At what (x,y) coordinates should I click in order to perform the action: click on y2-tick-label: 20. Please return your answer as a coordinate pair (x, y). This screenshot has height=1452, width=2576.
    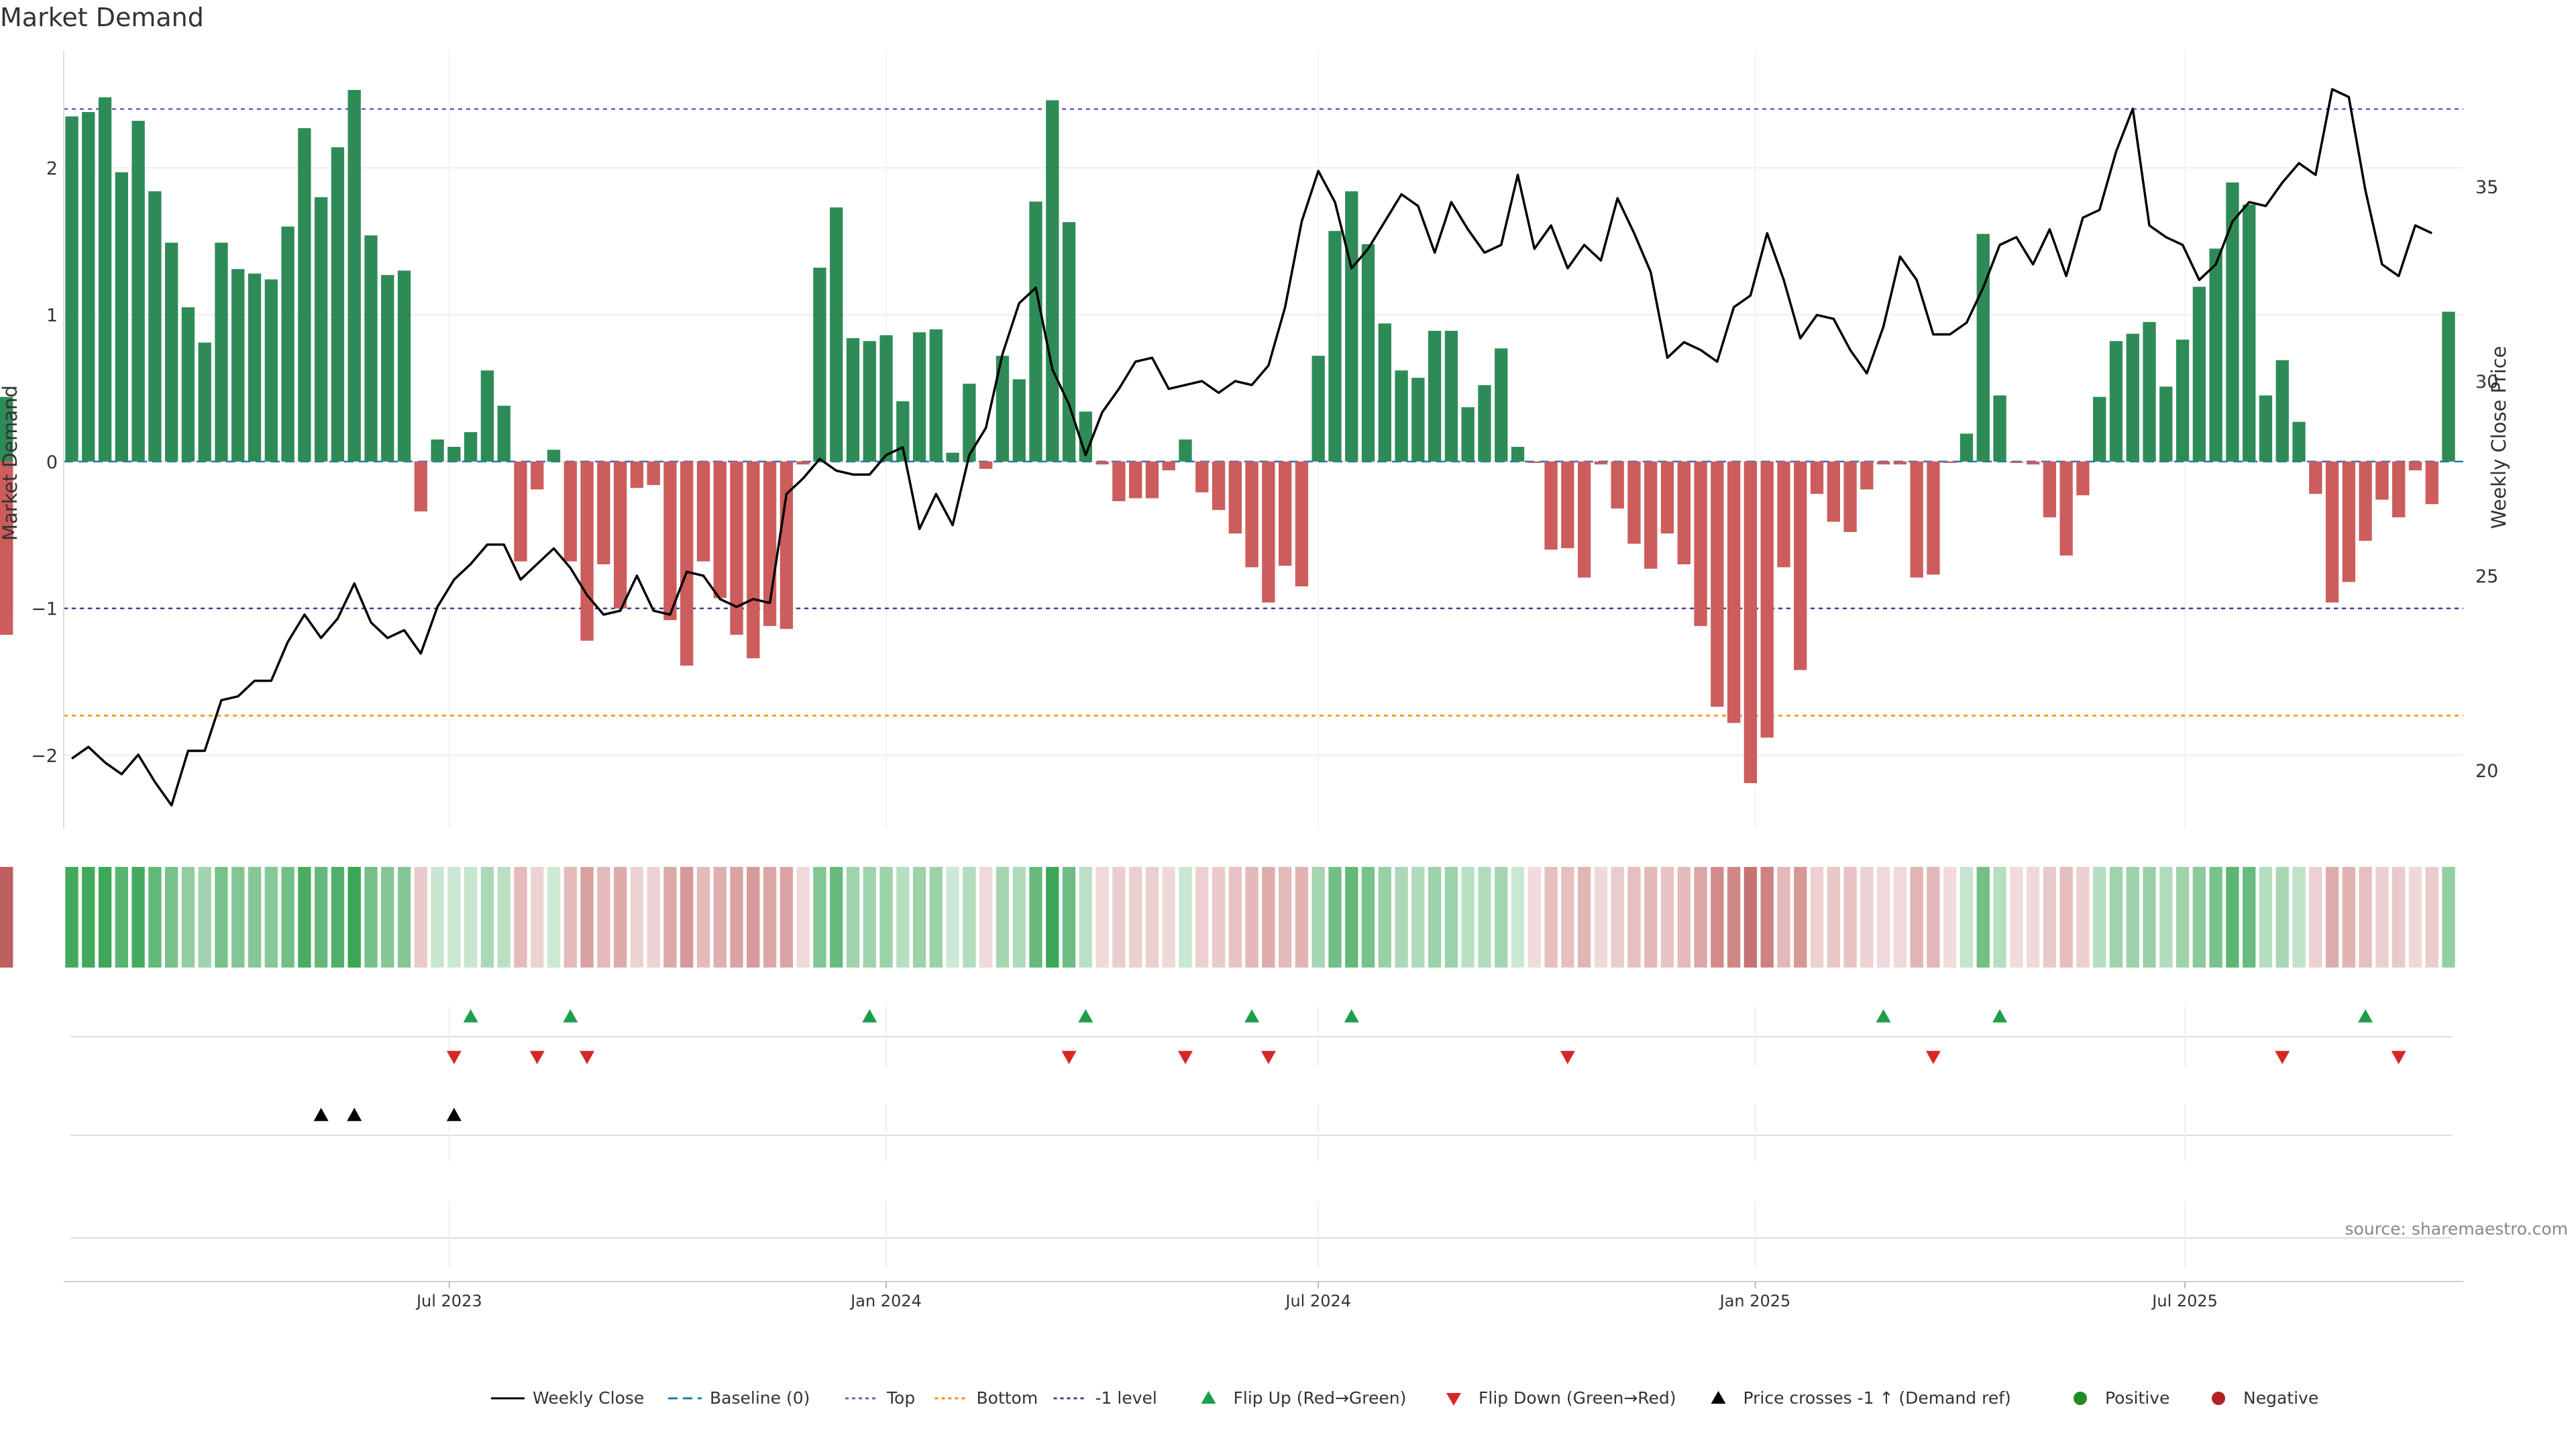
    Looking at the image, I should click on (2486, 772).